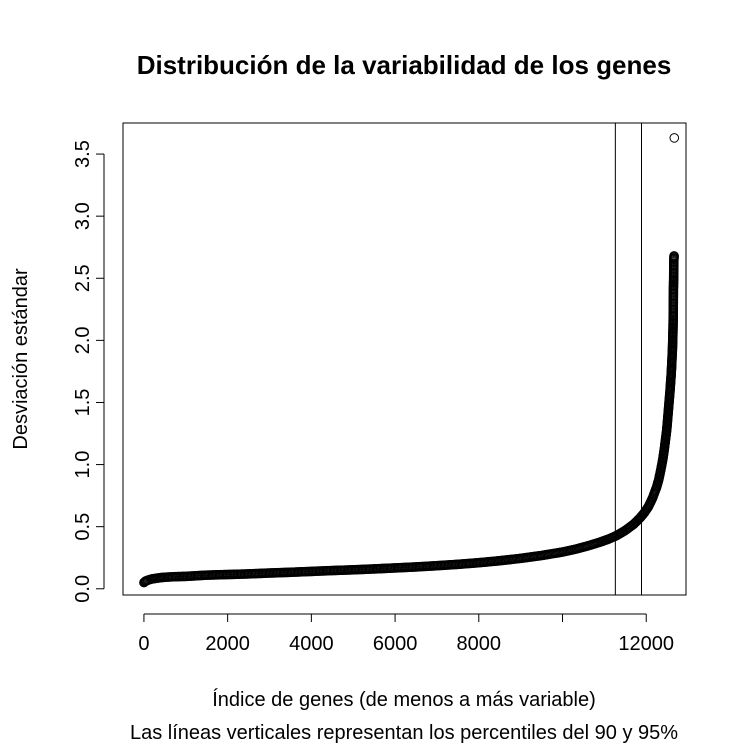  What do you see at coordinates (88, 371) in the screenshot?
I see `y-axis: 0.0 0.5 1.0 1.5 2.0 2.5 3.0 3.5` at bounding box center [88, 371].